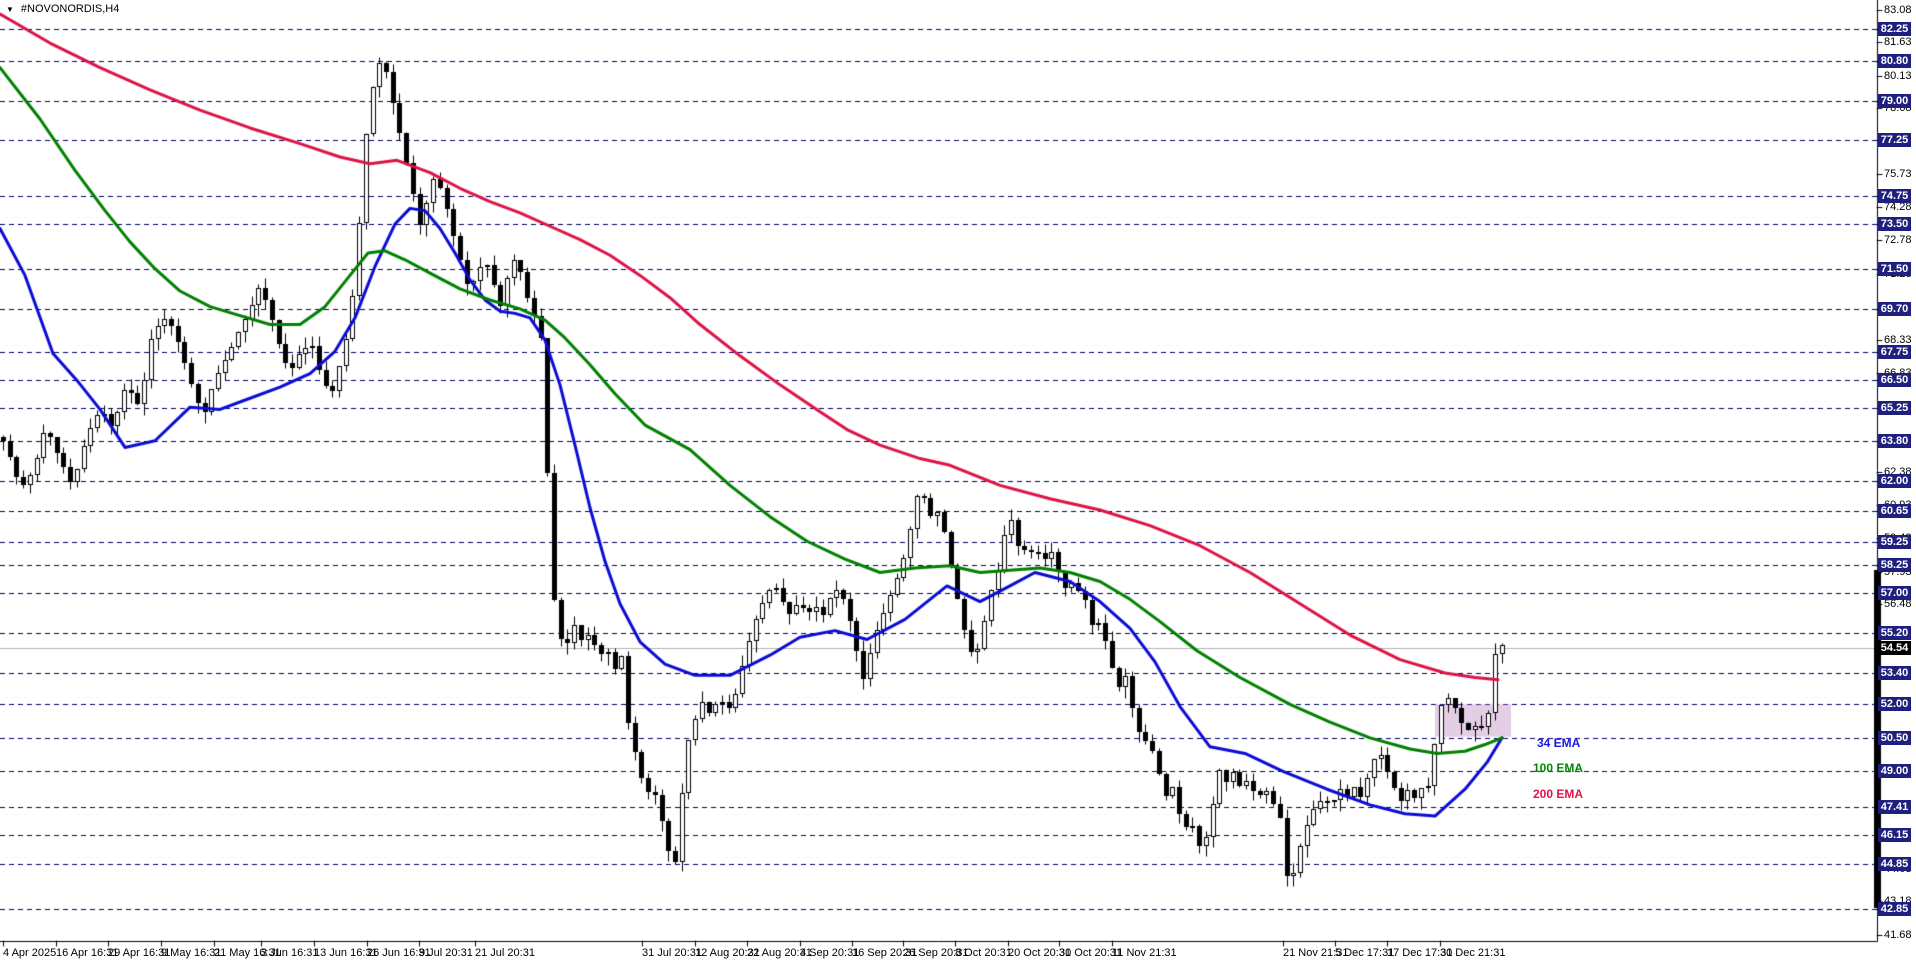 The height and width of the screenshot is (963, 1916). Describe the element at coordinates (1894, 864) in the screenshot. I see `sr-level-price-label: 44.85` at that location.